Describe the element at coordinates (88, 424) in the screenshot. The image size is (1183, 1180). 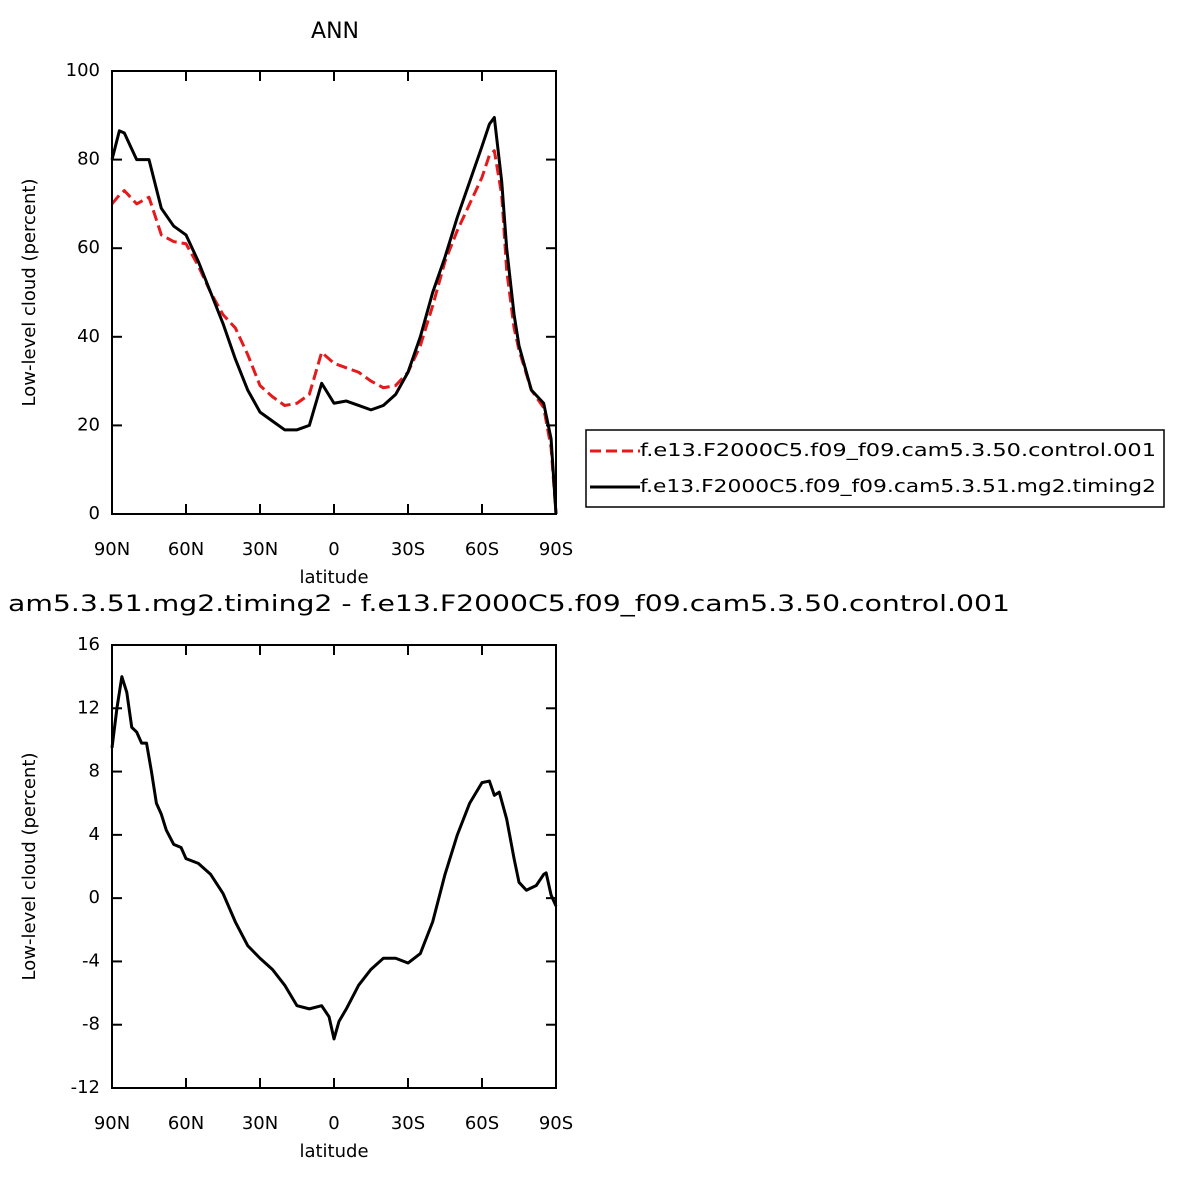
I see `y-tick-label: 20` at that location.